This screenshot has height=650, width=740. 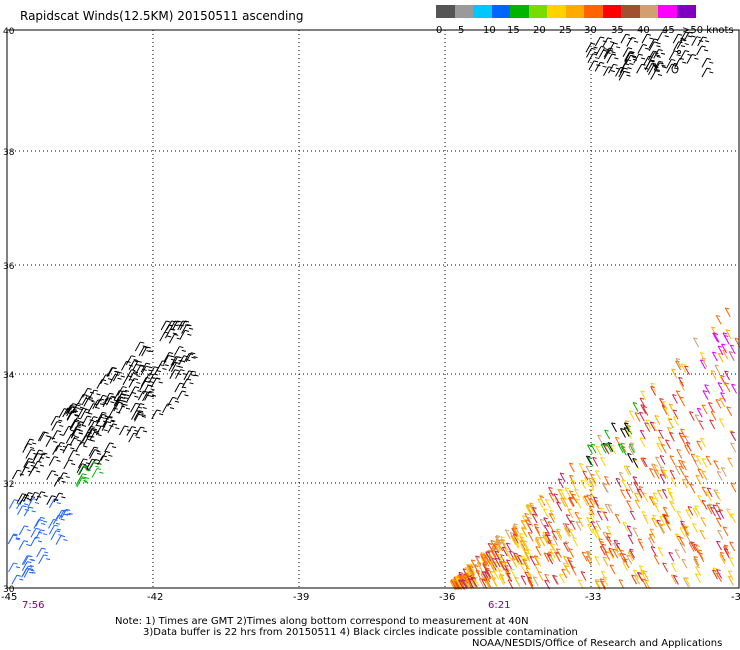 What do you see at coordinates (447, 597) in the screenshot?
I see `longitude-tick-label: -36` at bounding box center [447, 597].